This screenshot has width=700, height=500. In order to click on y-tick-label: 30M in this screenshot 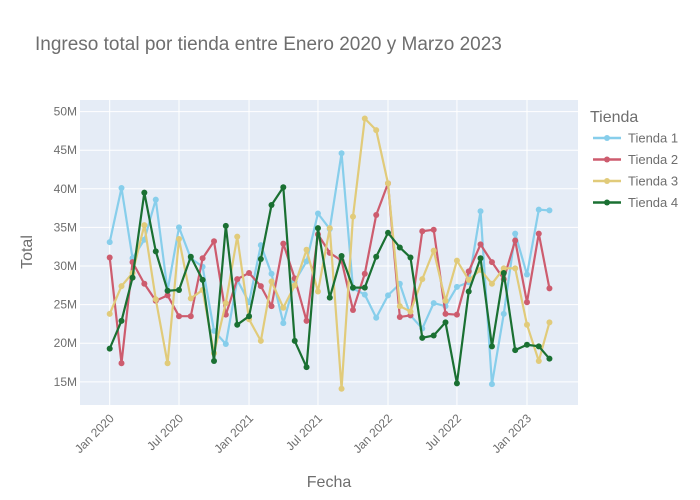, I will do `click(65, 266)`.